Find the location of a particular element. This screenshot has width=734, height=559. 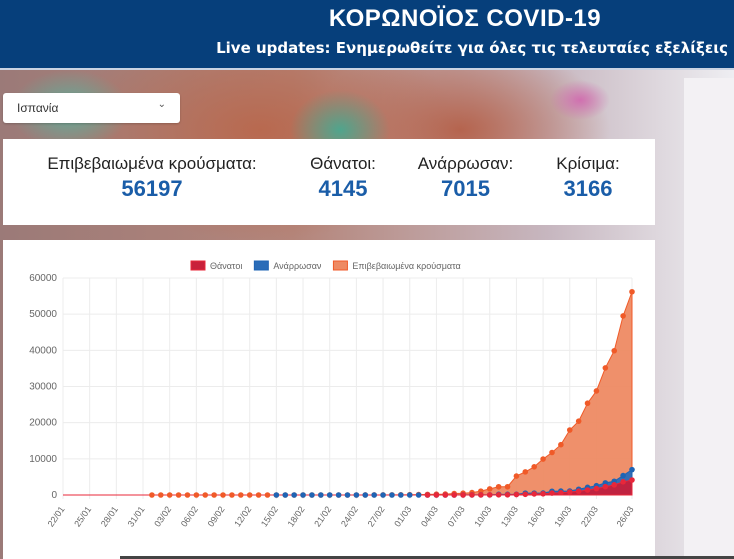

x-tick-label: 16/03 is located at coordinates (536, 516).